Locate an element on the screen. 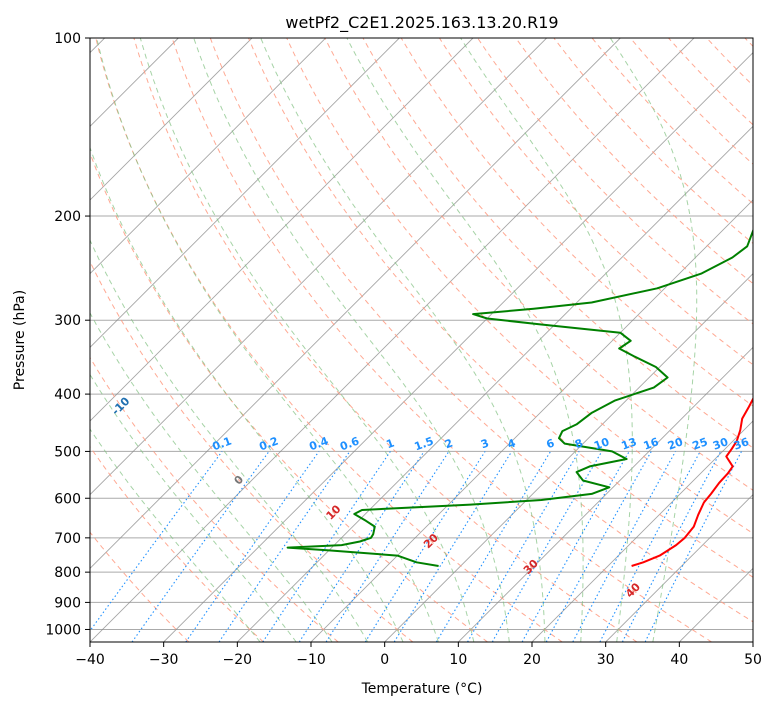 The height and width of the screenshot is (708, 775). chart-title: wetPf2_C2E1.2025.163.13.20.R19 is located at coordinates (421, 23).